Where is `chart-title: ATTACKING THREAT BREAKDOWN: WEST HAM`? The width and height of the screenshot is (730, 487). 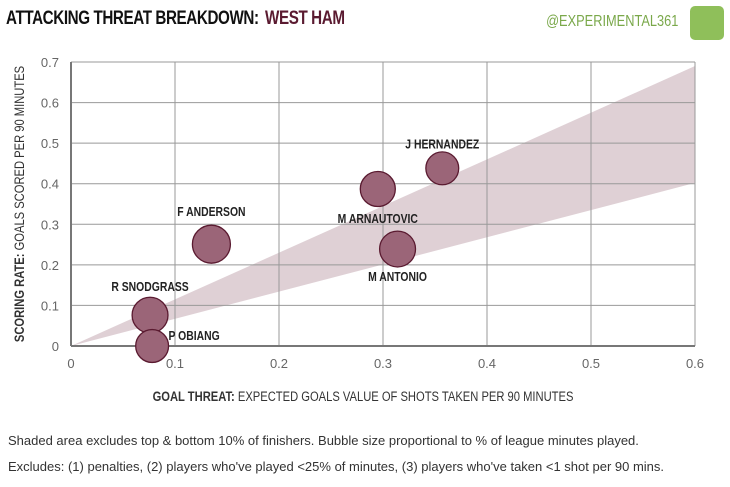
chart-title: ATTACKING THREAT BREAKDOWN: WEST HAM is located at coordinates (175, 19).